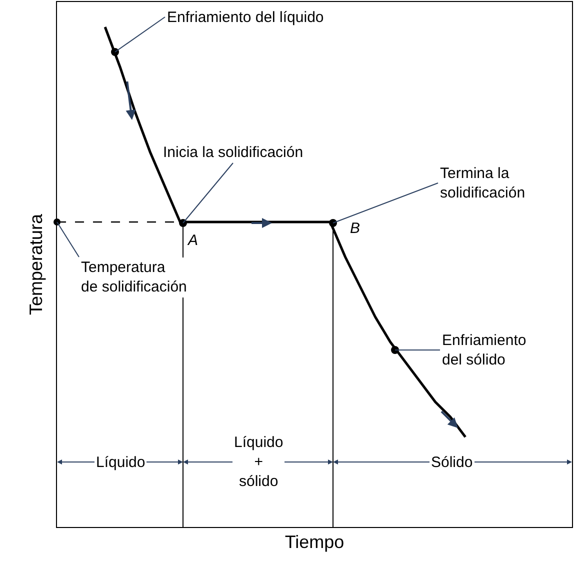 Image resolution: width=576 pixels, height=571 pixels. Describe the element at coordinates (233, 152) in the screenshot. I see `annotation: Inicia la solidificación` at that location.